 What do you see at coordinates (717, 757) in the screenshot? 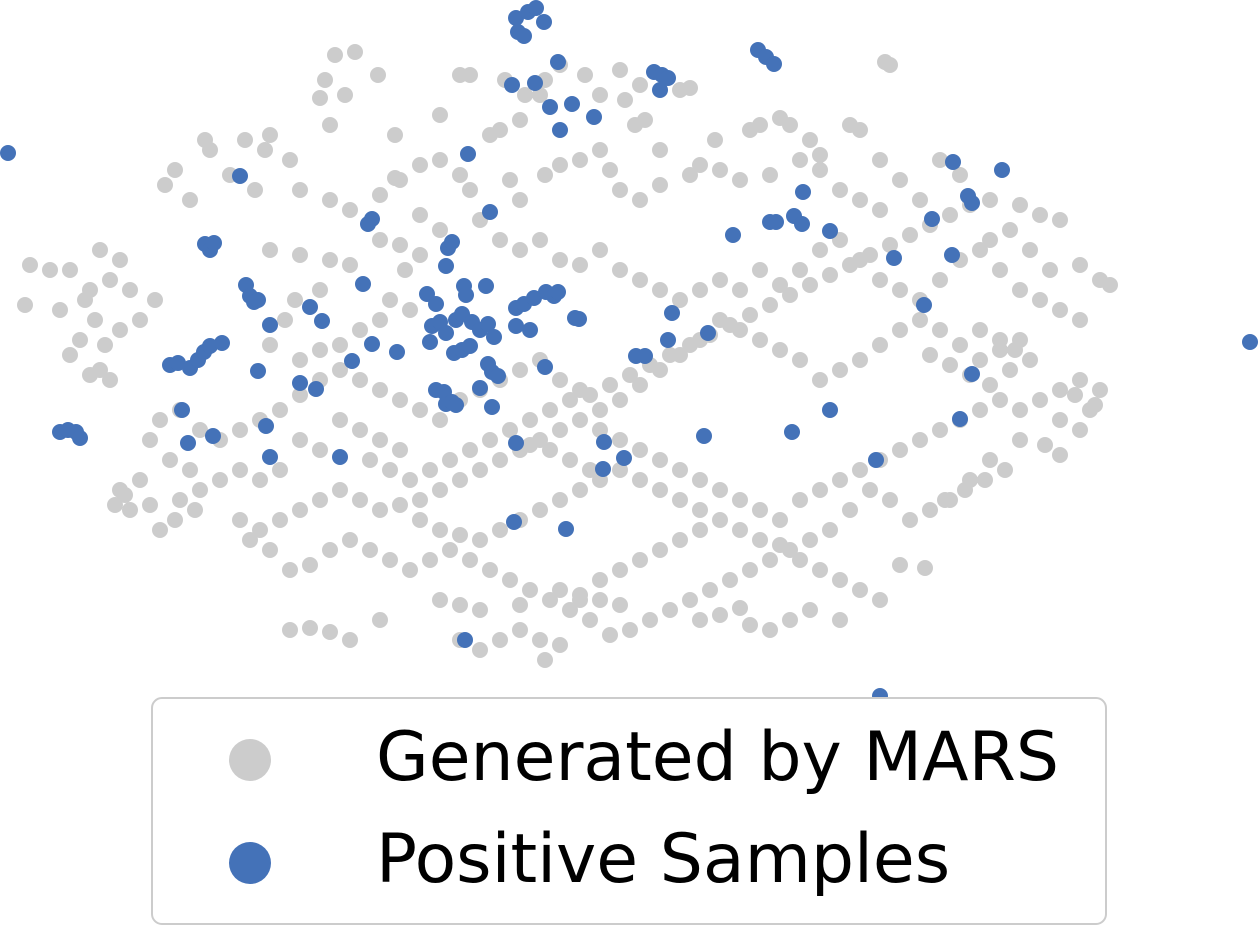
I see `legend-label-generated: Generated by MARS` at bounding box center [717, 757].